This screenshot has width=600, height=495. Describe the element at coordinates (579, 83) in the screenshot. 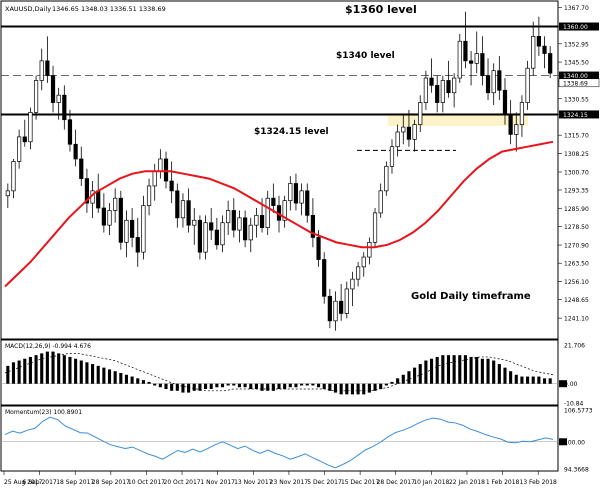

I see `current-price-tag` at that location.